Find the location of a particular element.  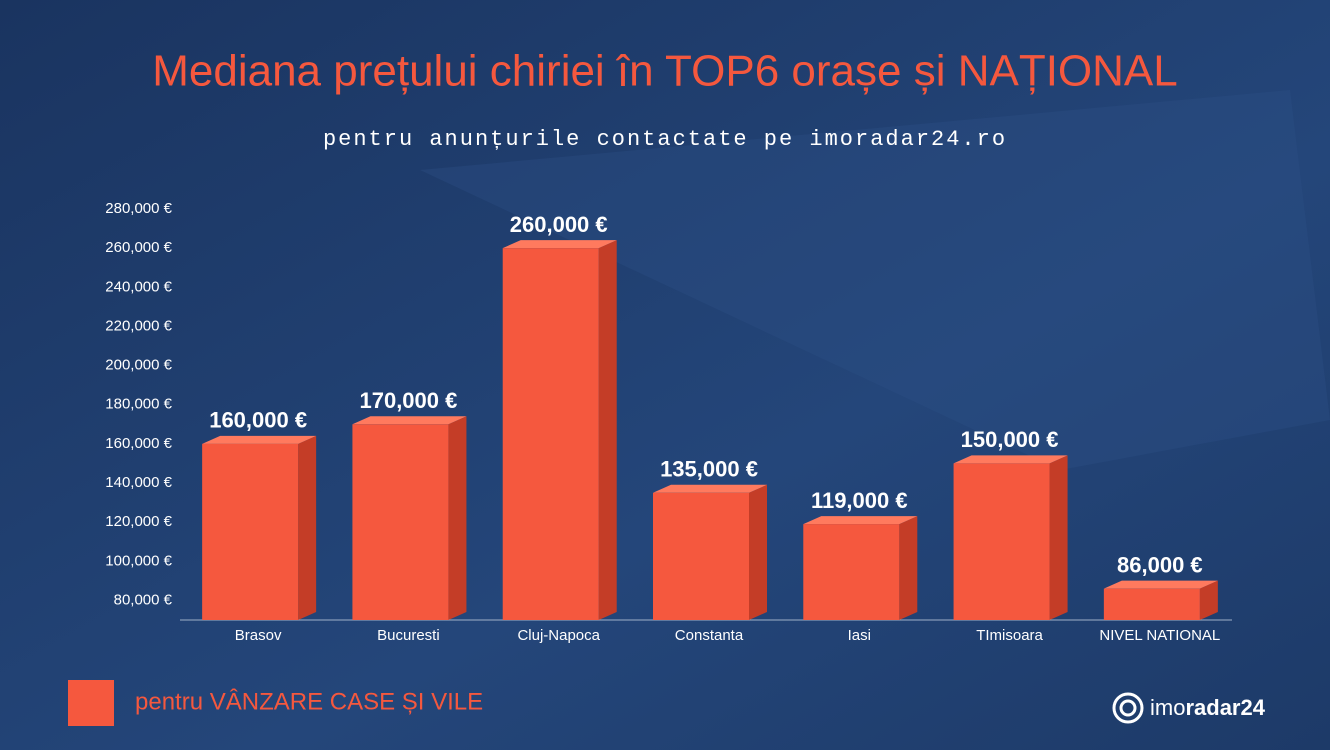

y-tick-label: 140,000 € is located at coordinates (138, 482).